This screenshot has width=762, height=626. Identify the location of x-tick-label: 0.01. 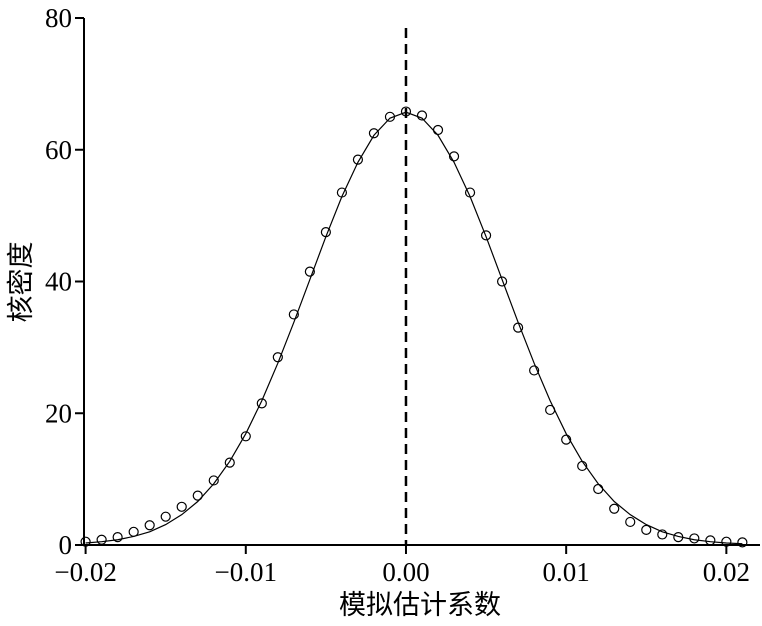
(566, 572).